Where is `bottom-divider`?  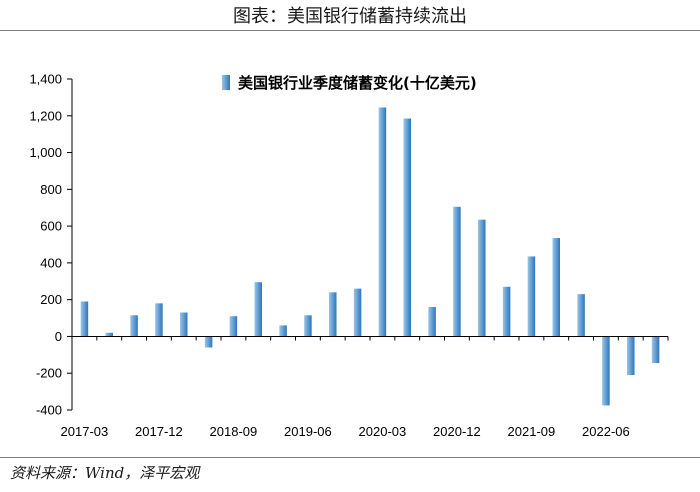 bottom-divider is located at coordinates (350, 457).